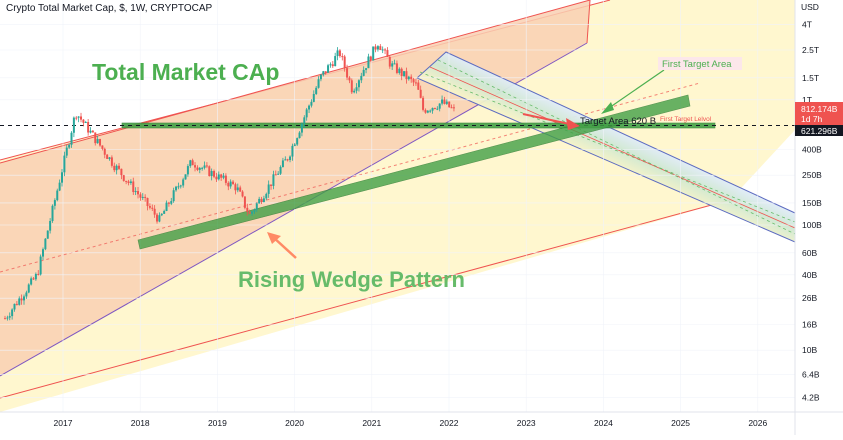 The height and width of the screenshot is (440, 843). I want to click on wedge-right-edge, so click(588, 22).